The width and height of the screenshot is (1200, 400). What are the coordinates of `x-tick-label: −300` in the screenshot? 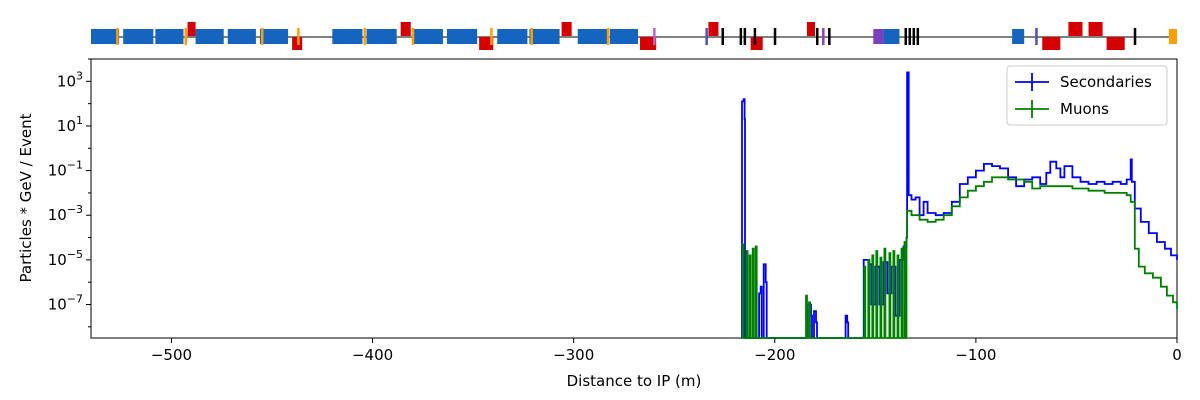 It's located at (573, 355).